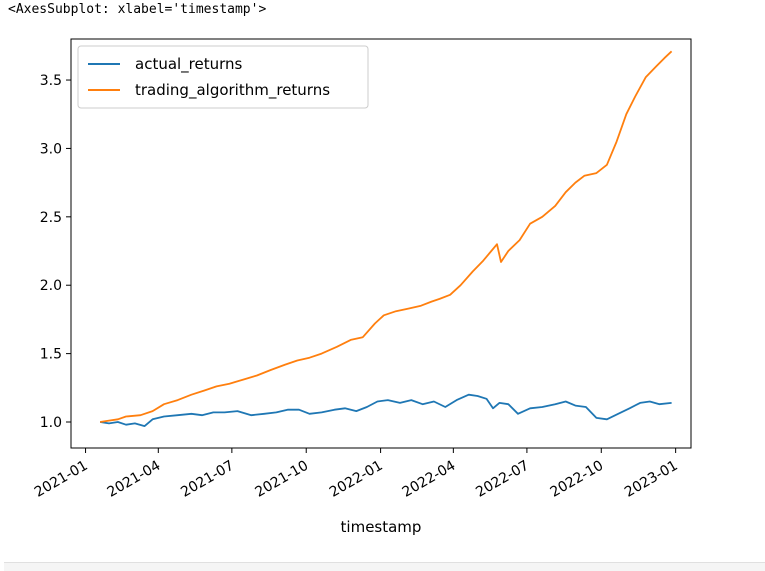  What do you see at coordinates (577, 479) in the screenshot?
I see `x-tick-label: 2022-10` at bounding box center [577, 479].